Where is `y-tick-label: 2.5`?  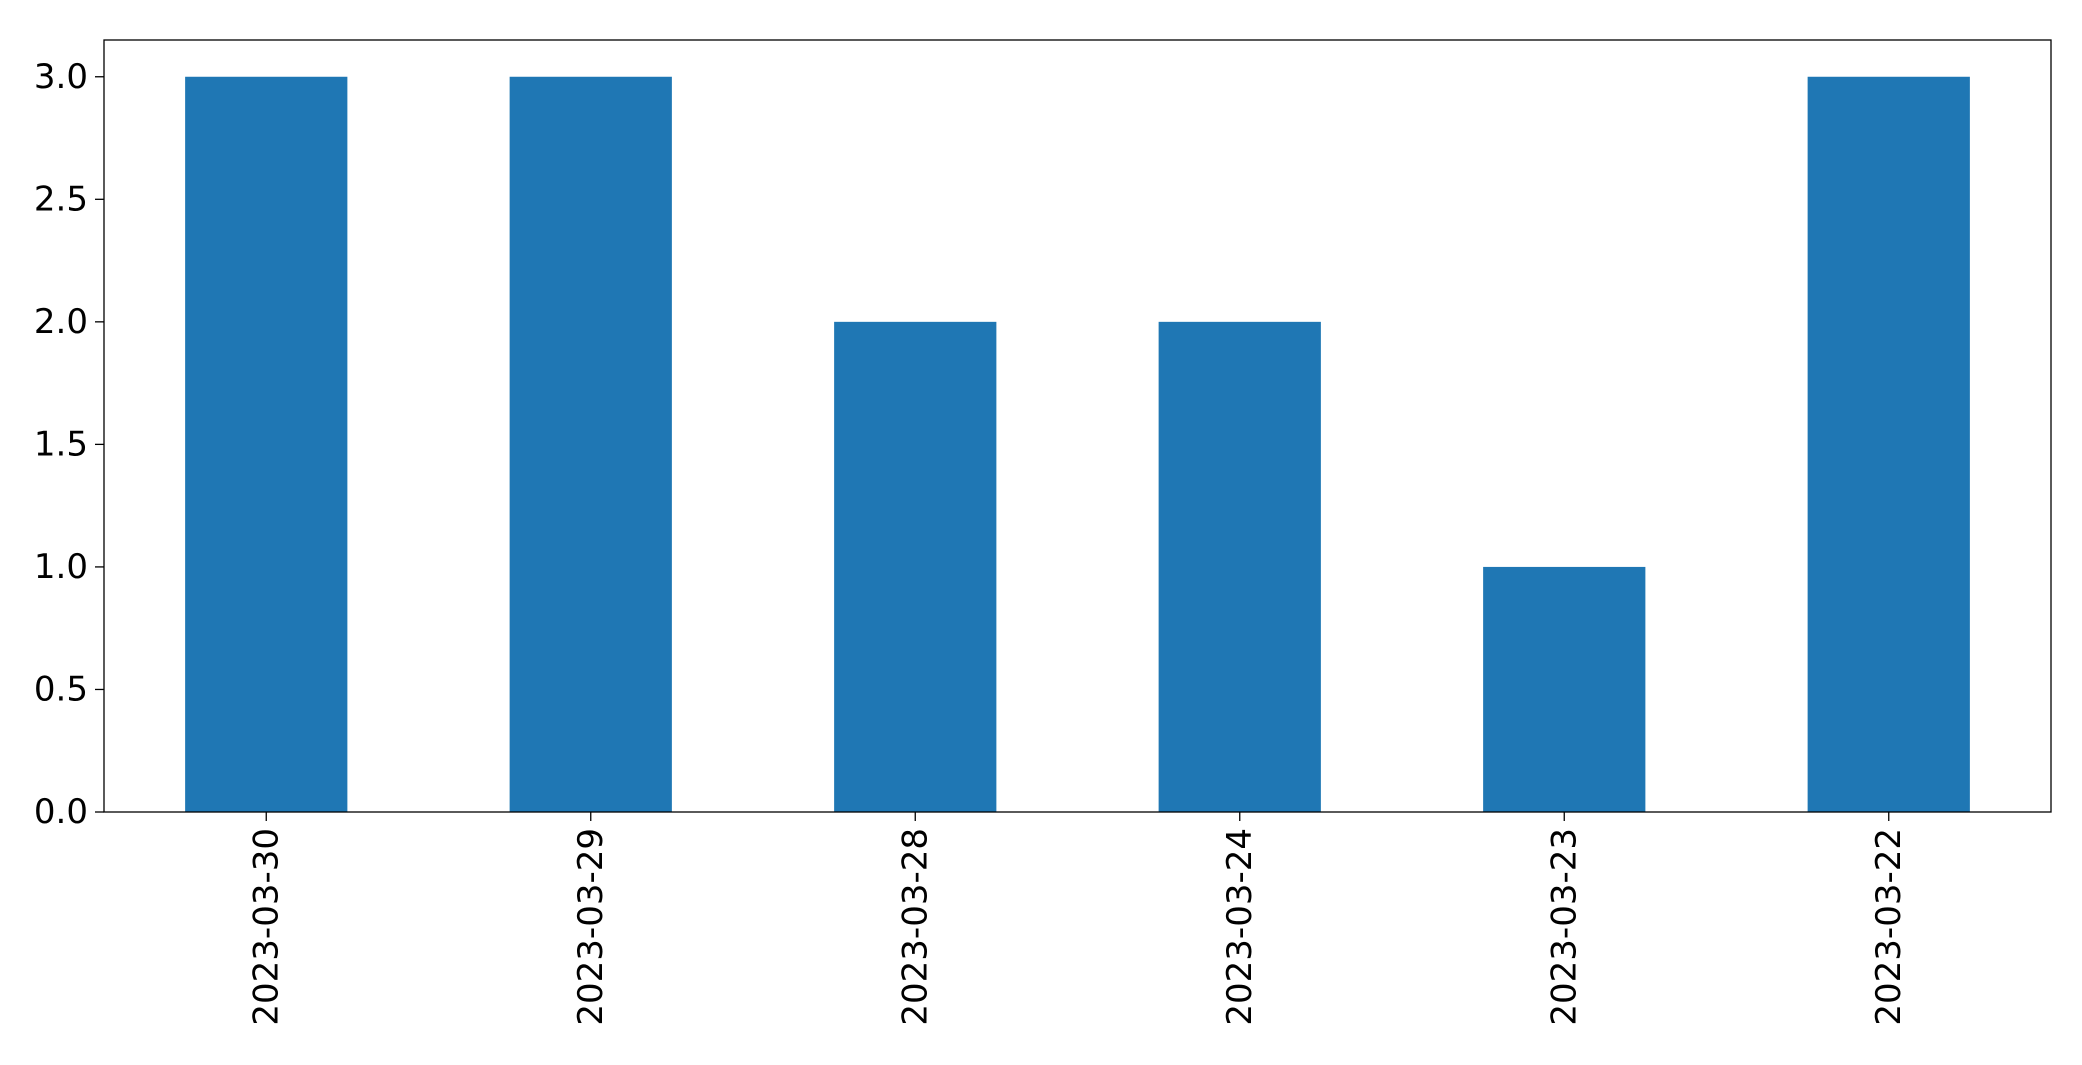
y-tick-label: 2.5 is located at coordinates (61, 199).